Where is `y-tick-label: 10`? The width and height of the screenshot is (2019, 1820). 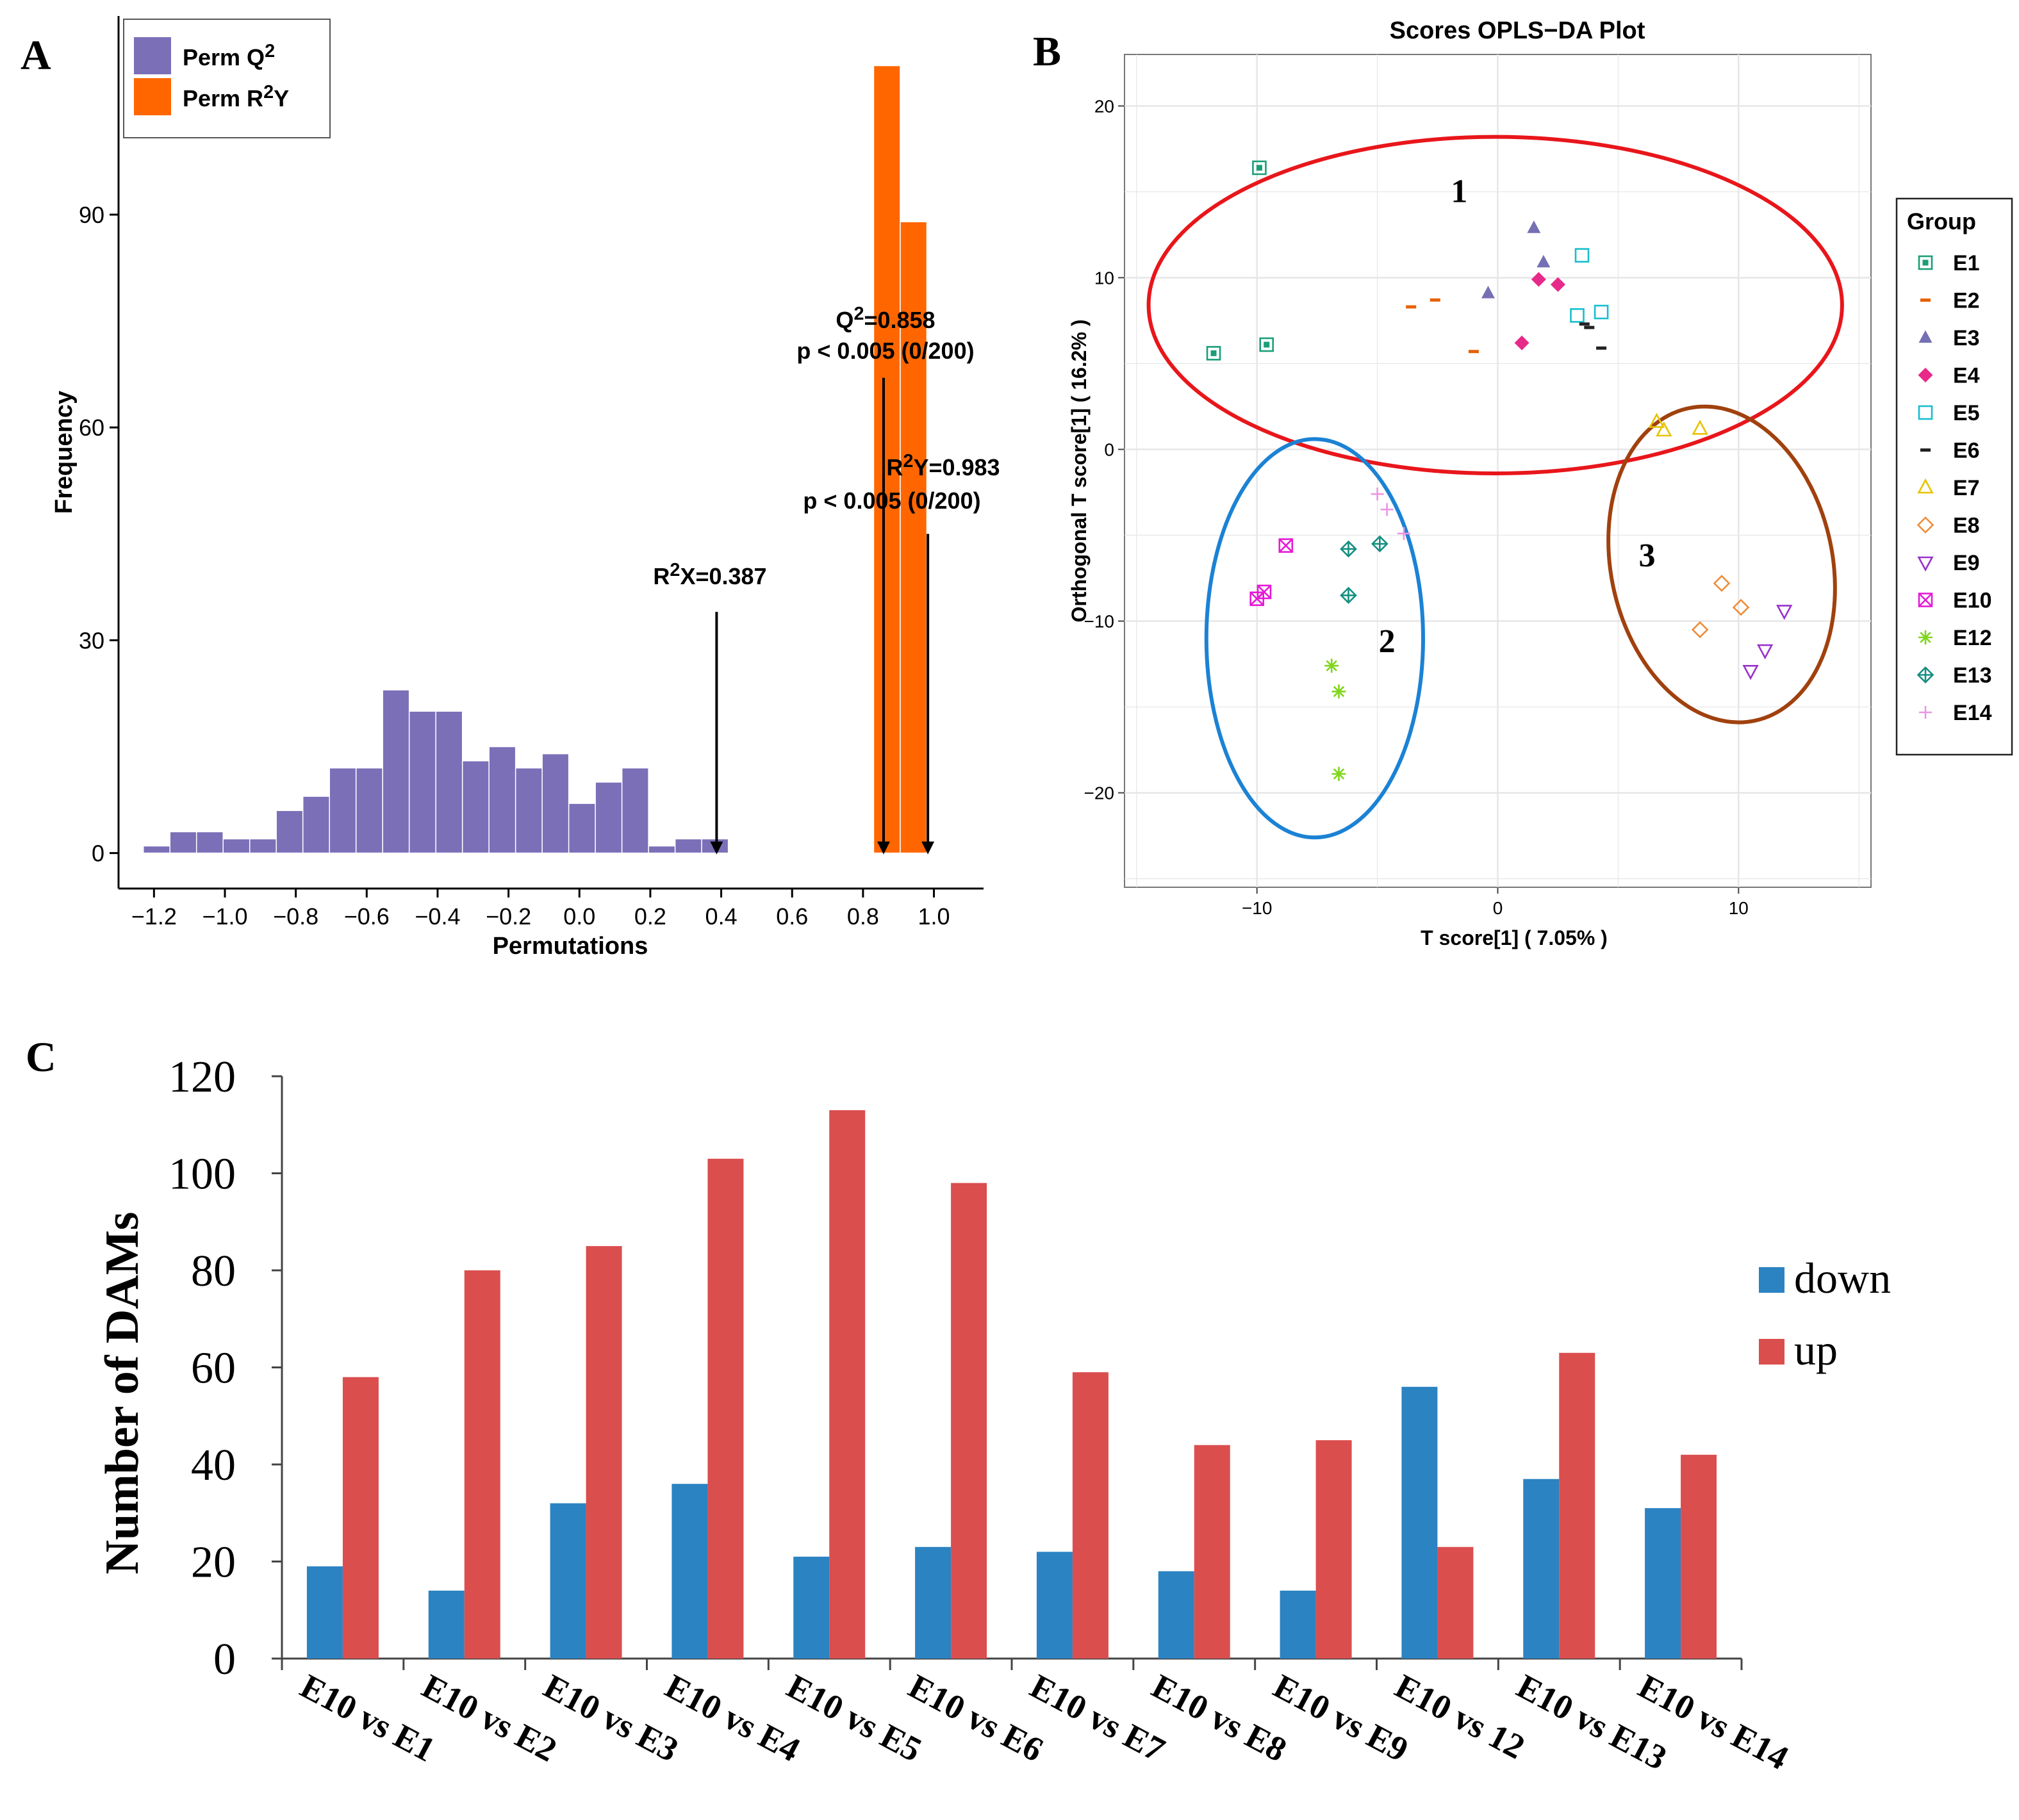
y-tick-label: 10 is located at coordinates (1104, 278).